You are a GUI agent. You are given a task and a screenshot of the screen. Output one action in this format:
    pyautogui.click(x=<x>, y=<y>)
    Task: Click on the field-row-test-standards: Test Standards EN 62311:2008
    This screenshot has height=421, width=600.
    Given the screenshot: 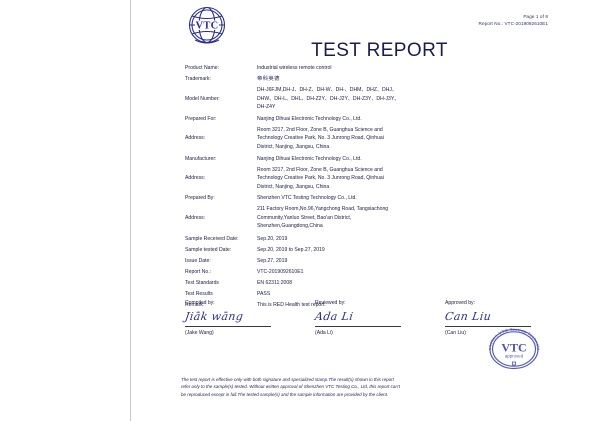 What is the action you would take?
    pyautogui.click(x=380, y=283)
    